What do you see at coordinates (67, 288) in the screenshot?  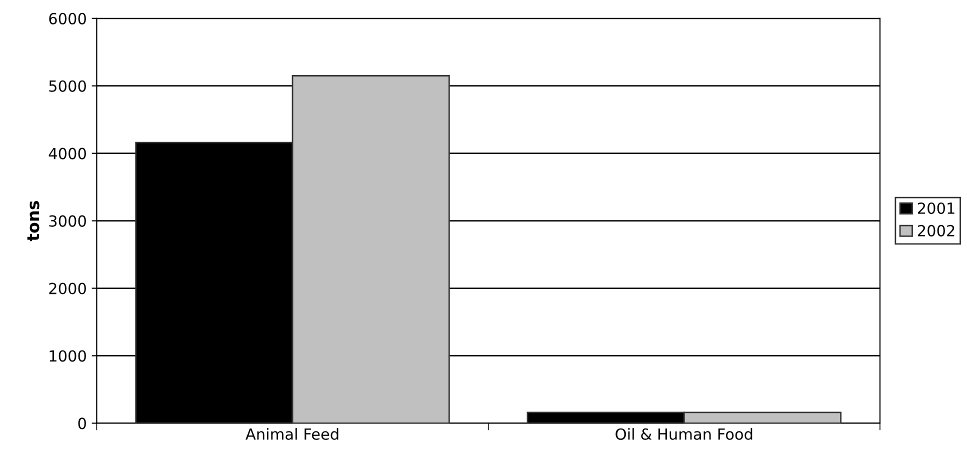 I see `y-tick-label: 2000` at bounding box center [67, 288].